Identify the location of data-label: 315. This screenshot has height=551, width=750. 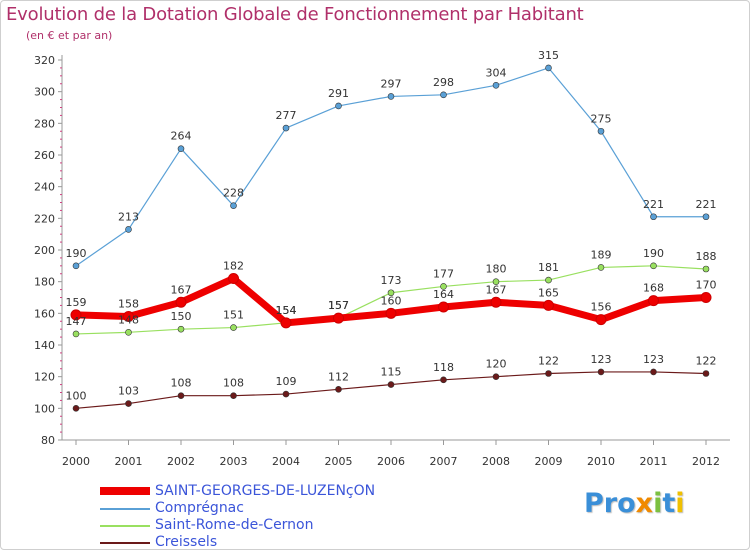
(548, 55).